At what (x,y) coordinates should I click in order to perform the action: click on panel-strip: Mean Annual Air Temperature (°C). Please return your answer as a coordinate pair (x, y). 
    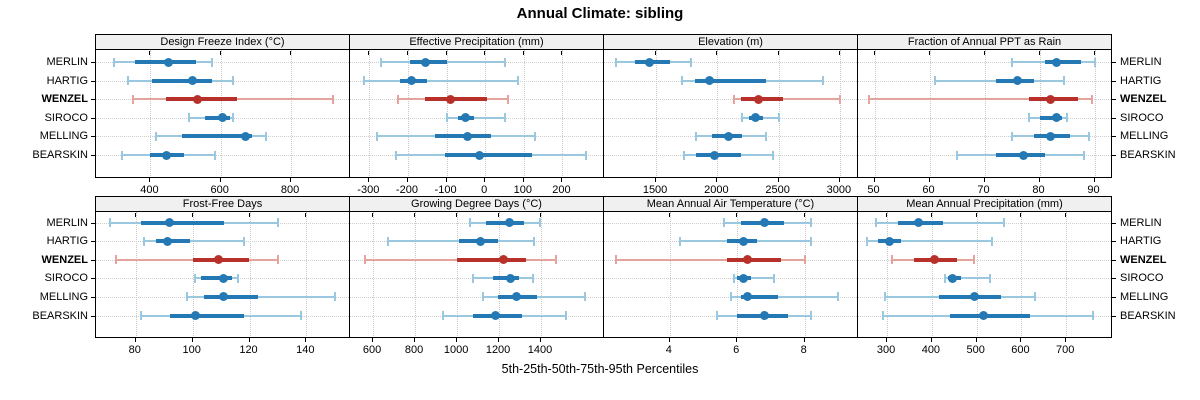
    Looking at the image, I should click on (730, 204).